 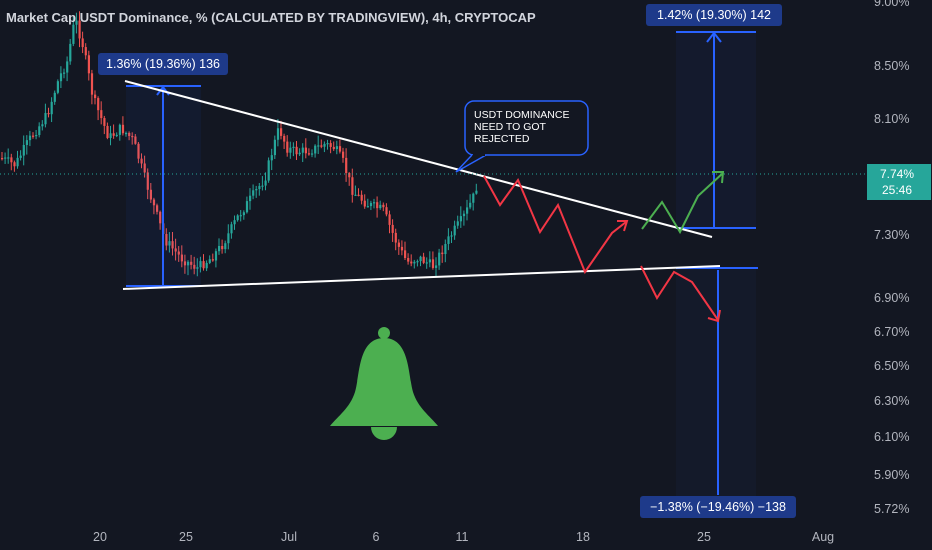 I want to click on y-tick-label: 9.00%, so click(x=891, y=4).